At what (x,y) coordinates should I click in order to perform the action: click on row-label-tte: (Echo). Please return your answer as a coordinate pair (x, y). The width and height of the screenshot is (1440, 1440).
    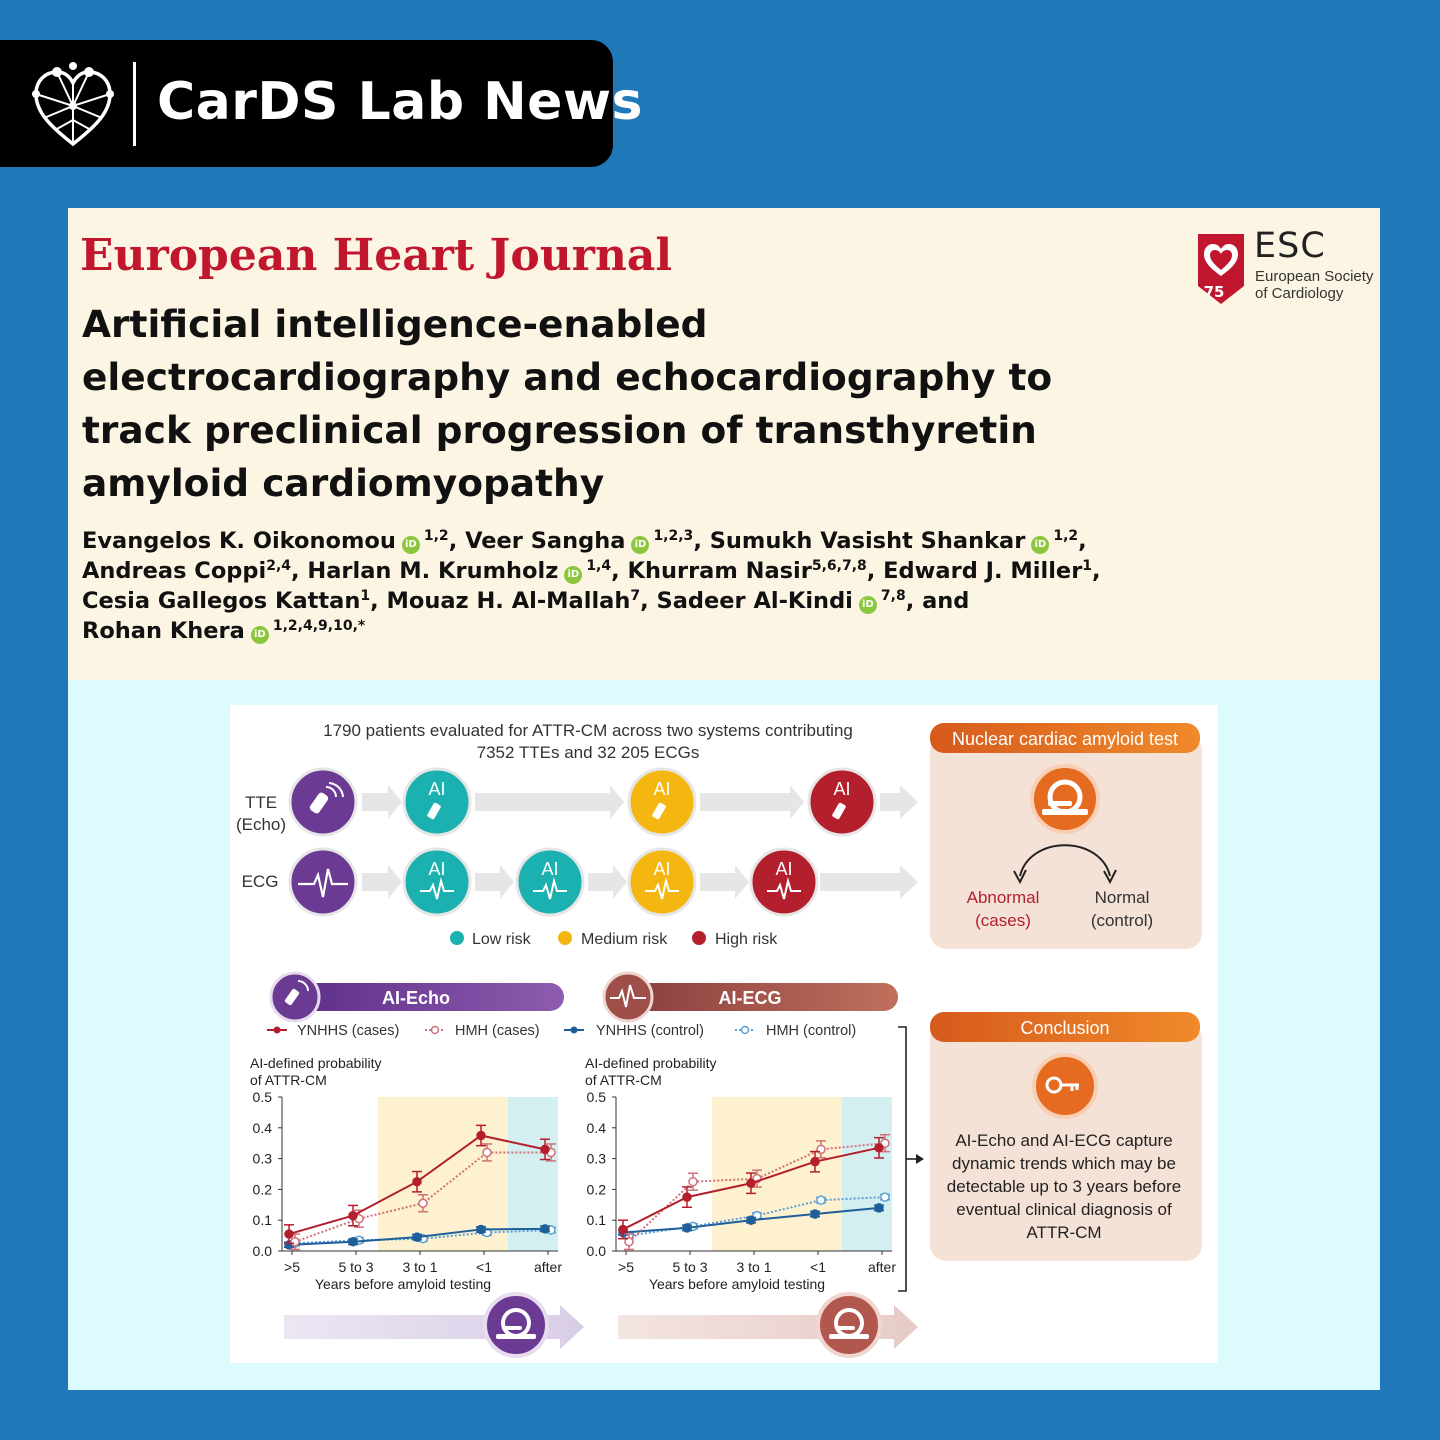
    Looking at the image, I should click on (261, 824).